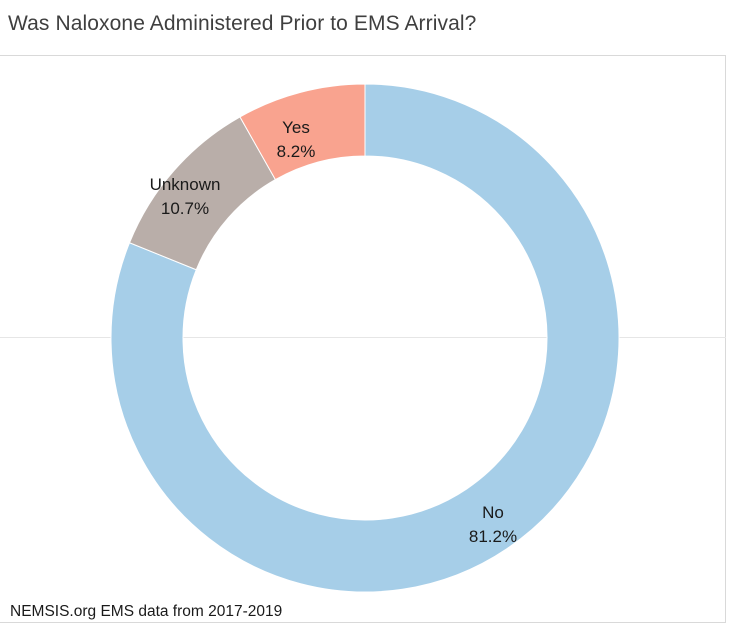  What do you see at coordinates (185, 184) in the screenshot?
I see `slice-label-unknown: Unknown` at bounding box center [185, 184].